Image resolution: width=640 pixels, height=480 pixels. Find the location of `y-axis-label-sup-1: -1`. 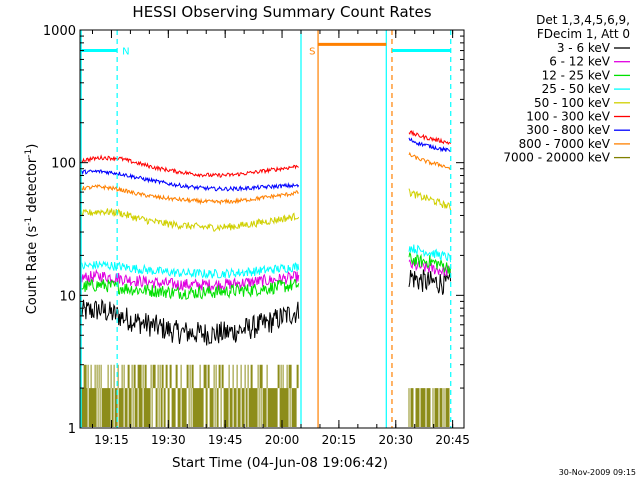

y-axis-label-sup-1: -1 is located at coordinates (29, 221).